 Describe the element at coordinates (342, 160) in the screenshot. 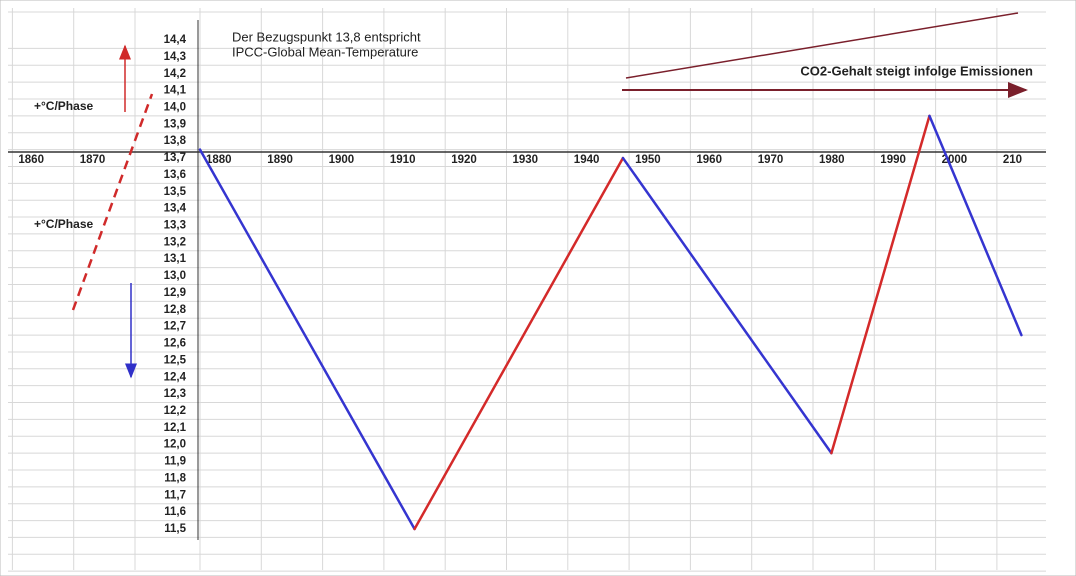

I see `x-tick-label: 1900` at that location.